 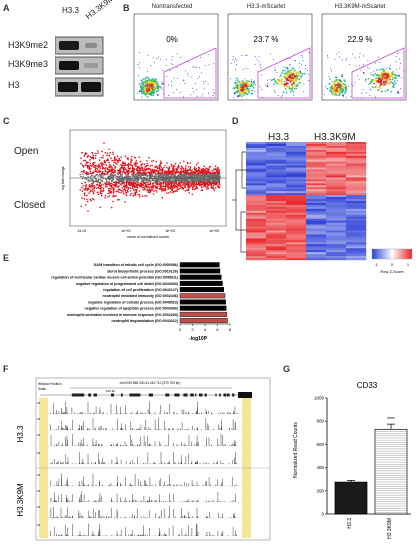 I want to click on flow-plot-title-2: H3.3K9M-mScarlet, so click(x=360, y=7).